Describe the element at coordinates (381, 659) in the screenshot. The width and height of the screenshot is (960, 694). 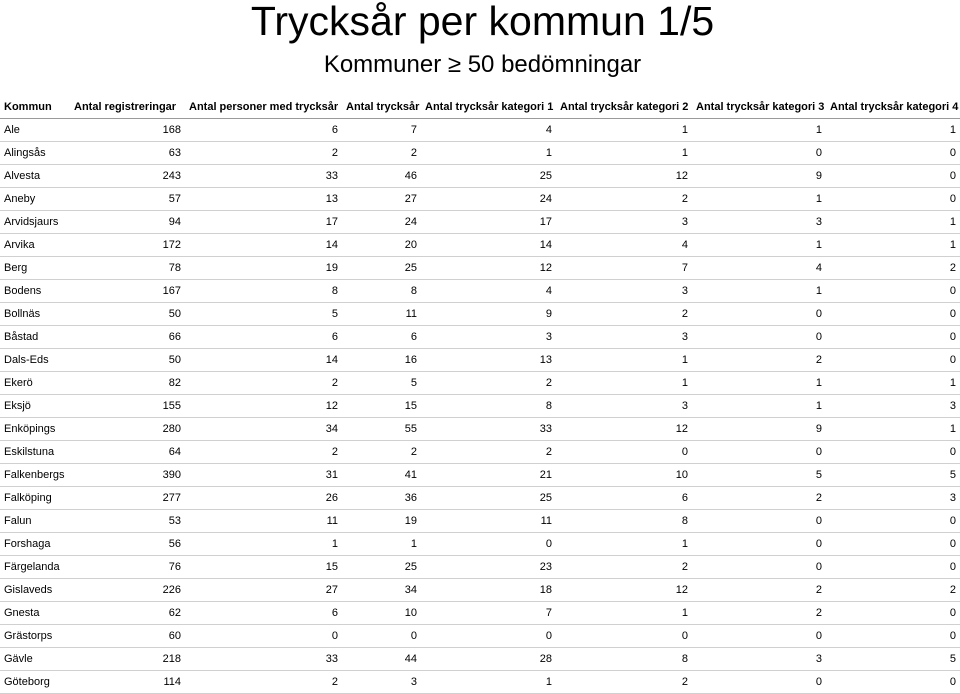
I see `value-cell: 44` at that location.